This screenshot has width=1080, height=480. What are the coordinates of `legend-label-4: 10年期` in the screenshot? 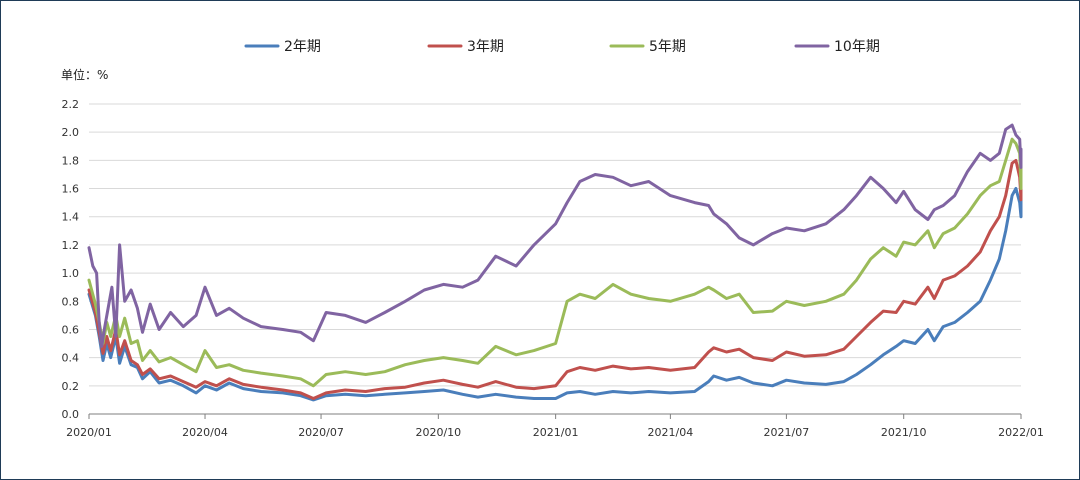 It's located at (857, 47).